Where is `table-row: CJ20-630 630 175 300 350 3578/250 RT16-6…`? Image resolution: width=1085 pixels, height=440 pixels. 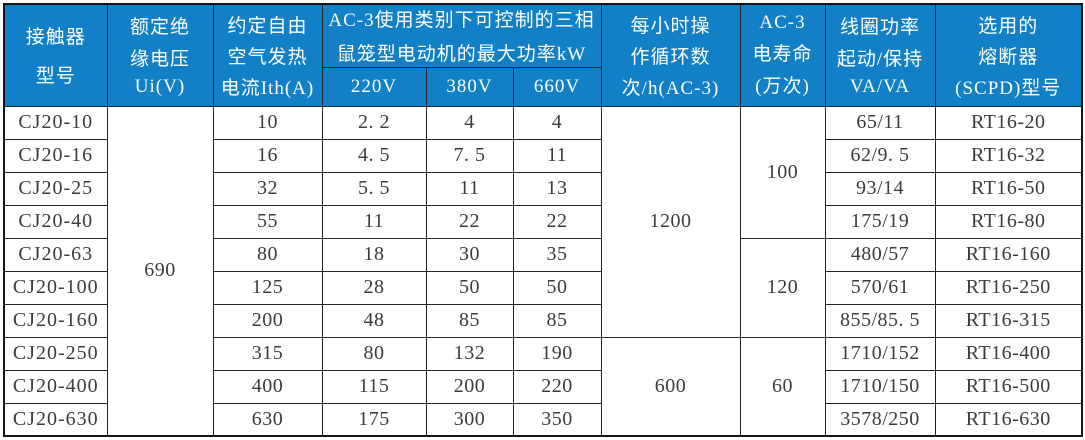 table-row: CJ20-630 630 175 300 350 3578/250 RT16-6… is located at coordinates (543, 419).